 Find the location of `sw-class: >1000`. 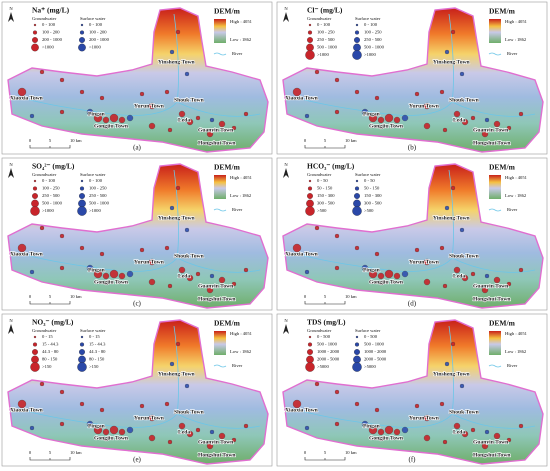

sw-class: >1000 is located at coordinates (95, 47).